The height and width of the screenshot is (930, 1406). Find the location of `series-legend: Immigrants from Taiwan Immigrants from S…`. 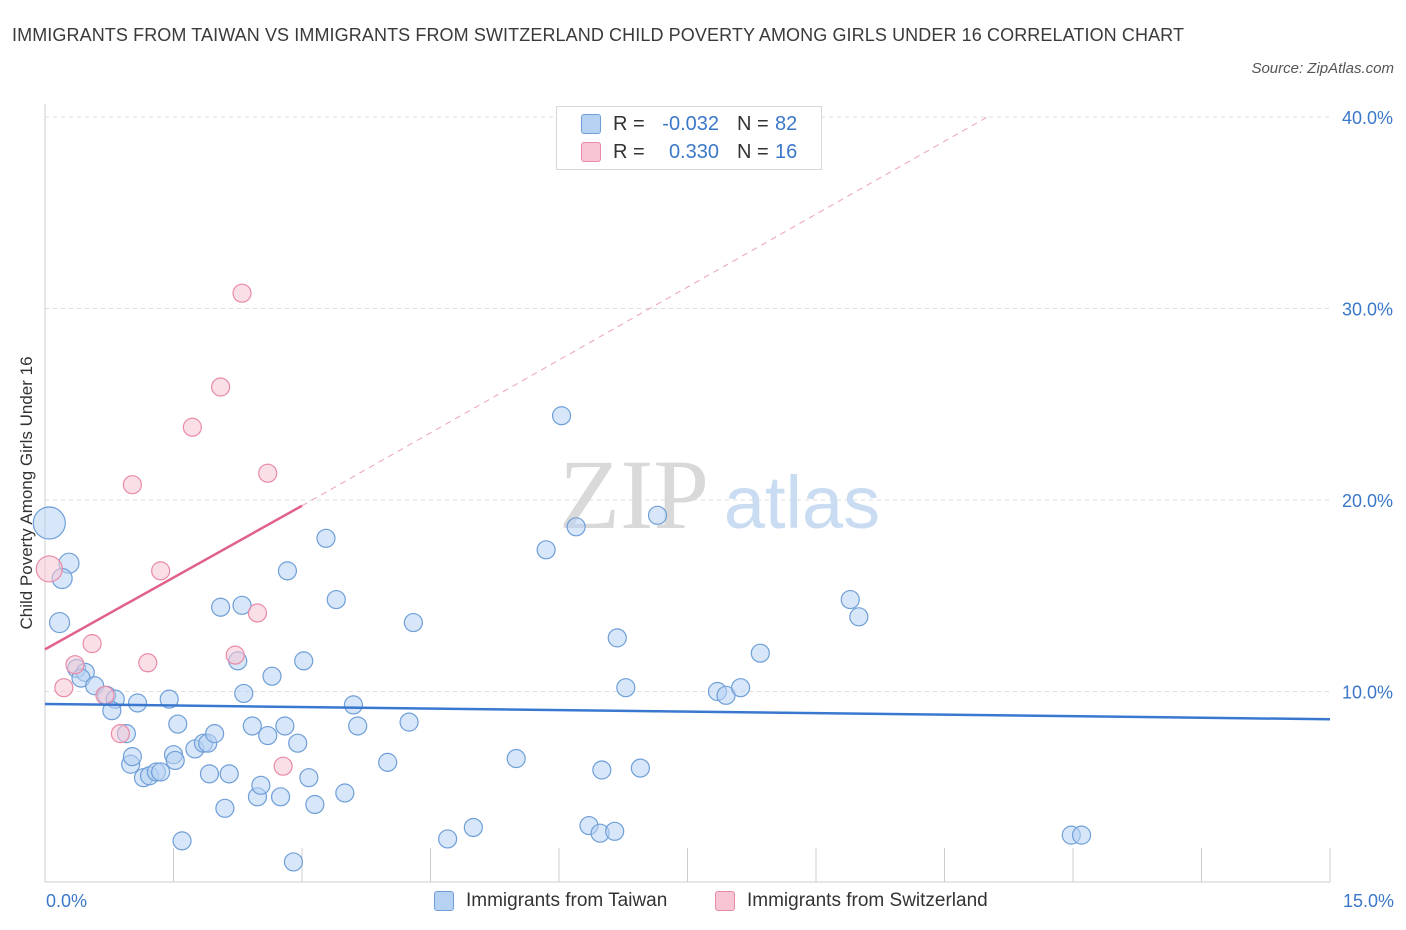

series-legend: Immigrants from Taiwan Immigrants from S… is located at coordinates (703, 903).